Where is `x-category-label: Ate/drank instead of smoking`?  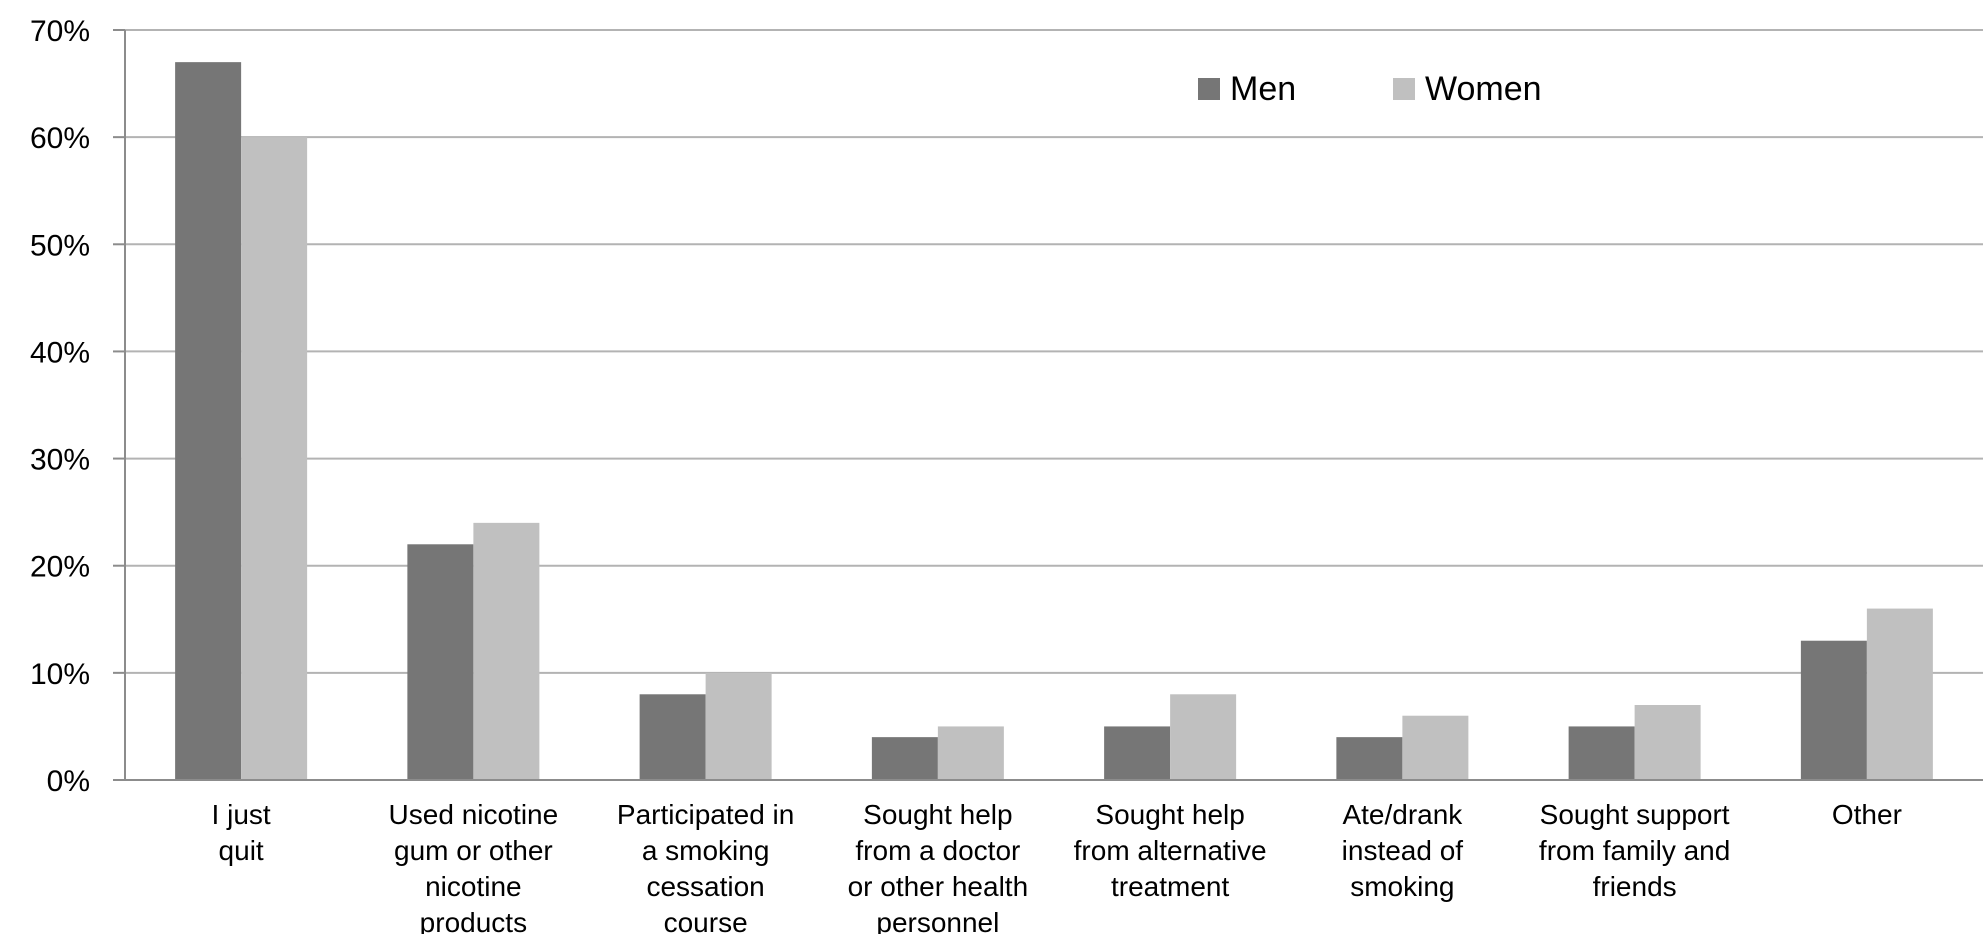
x-category-label: Ate/drank instead of smoking is located at coordinates (1403, 850).